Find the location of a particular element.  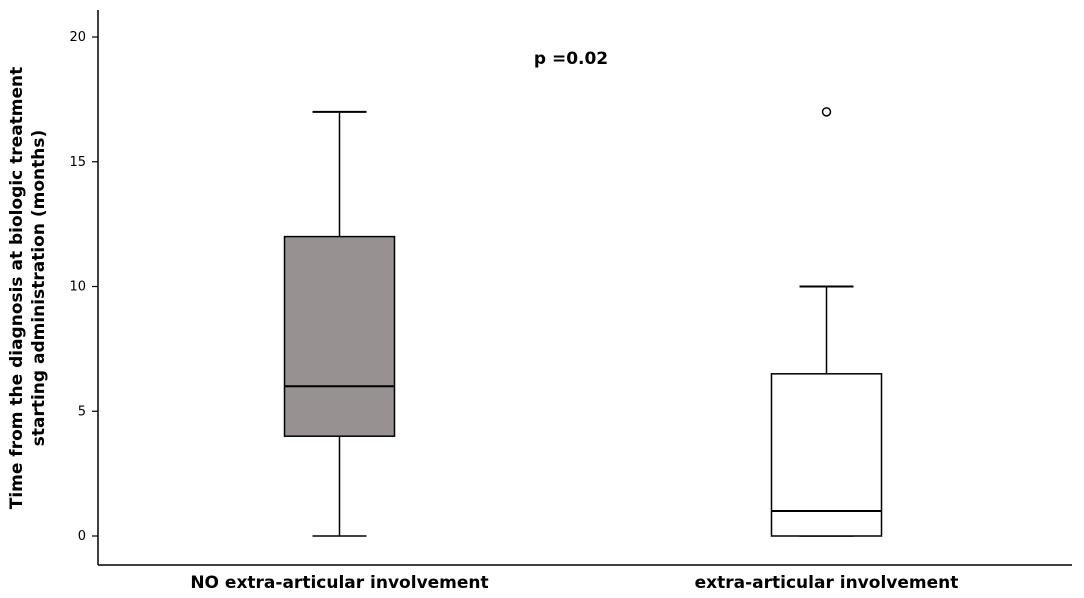

y-tick-label: 0 is located at coordinates (82, 536).